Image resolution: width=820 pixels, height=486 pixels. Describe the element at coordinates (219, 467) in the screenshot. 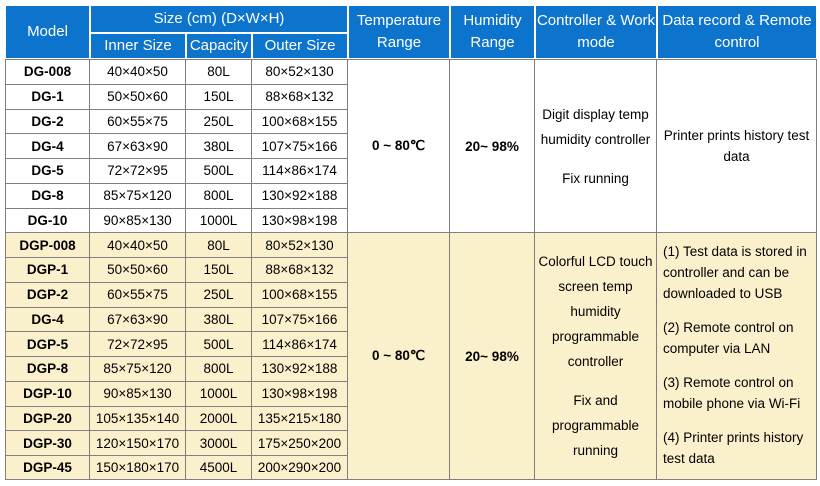

I see `capacity-cell: 4500L` at that location.